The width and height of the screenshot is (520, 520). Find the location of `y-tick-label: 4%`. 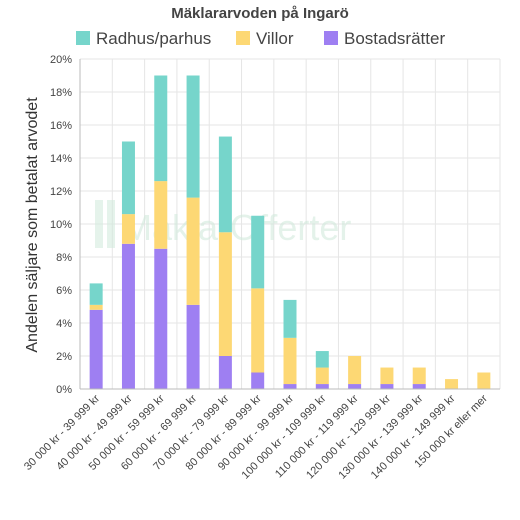

y-tick-label: 4% is located at coordinates (64, 324).